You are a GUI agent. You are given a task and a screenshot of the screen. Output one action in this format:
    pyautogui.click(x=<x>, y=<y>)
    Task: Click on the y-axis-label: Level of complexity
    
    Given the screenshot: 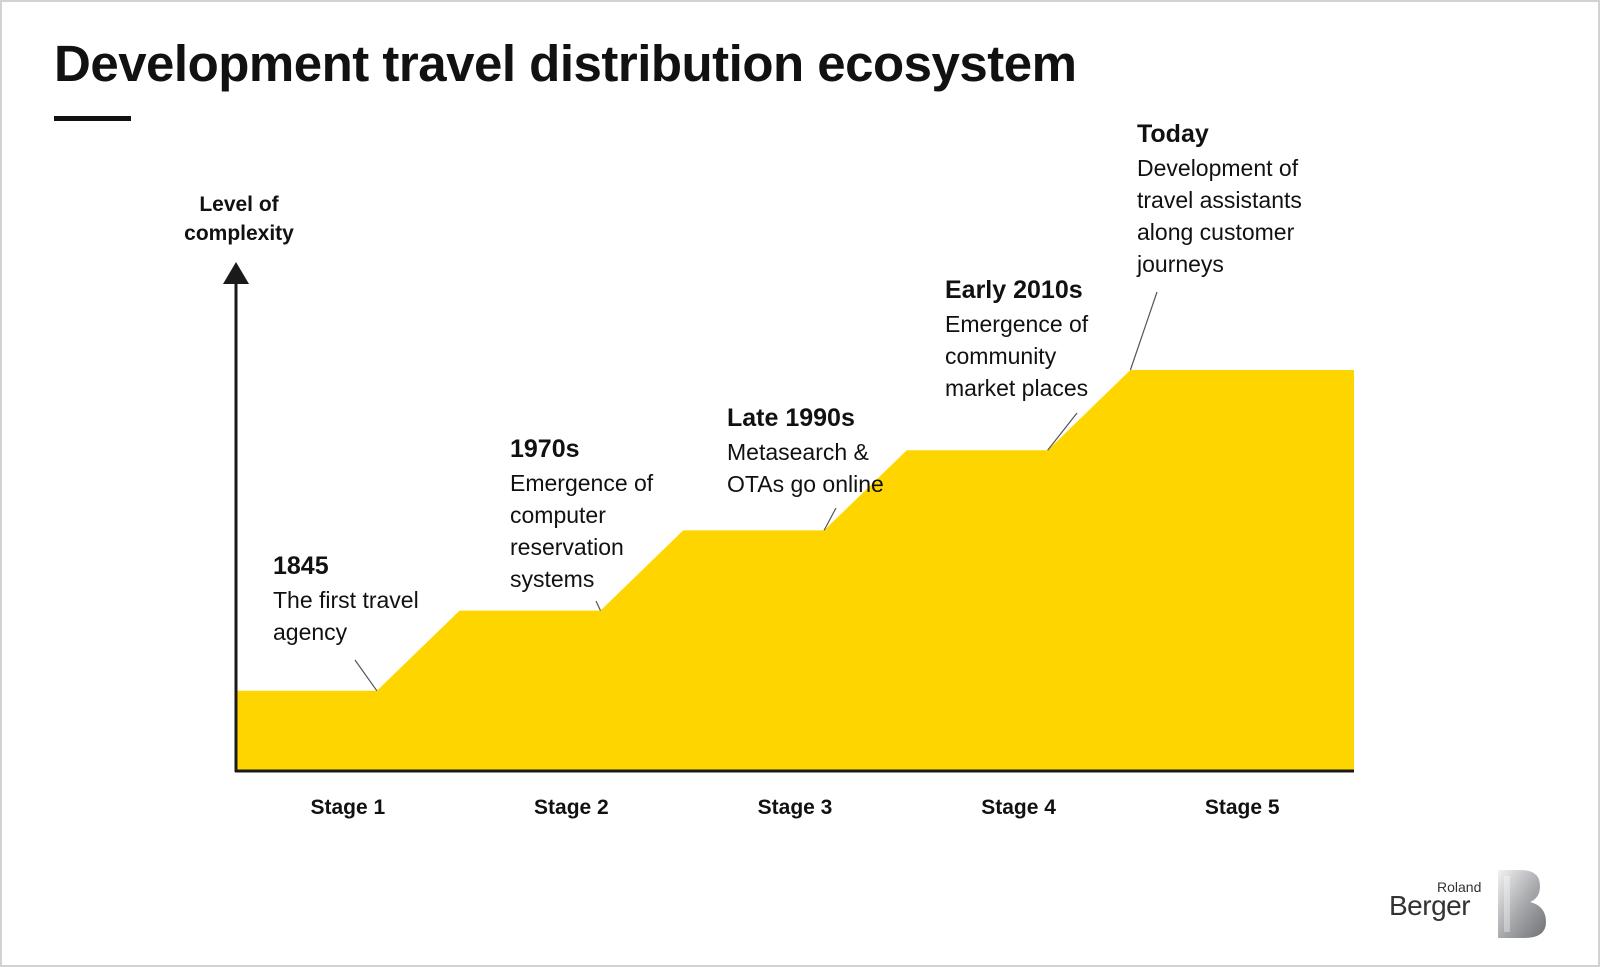 What is the action you would take?
    pyautogui.click(x=239, y=219)
    